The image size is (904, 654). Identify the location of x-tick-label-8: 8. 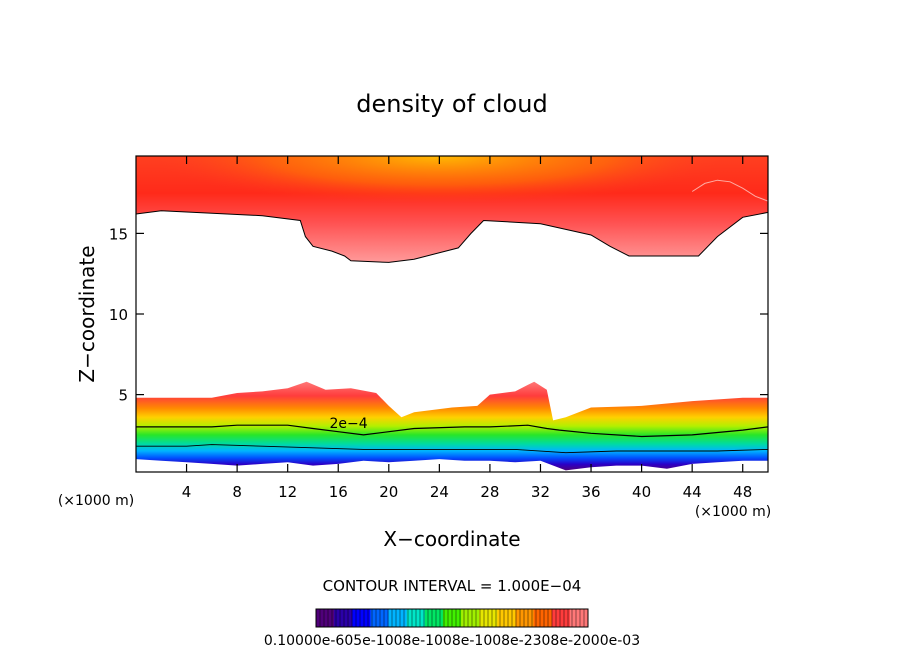
(237, 492).